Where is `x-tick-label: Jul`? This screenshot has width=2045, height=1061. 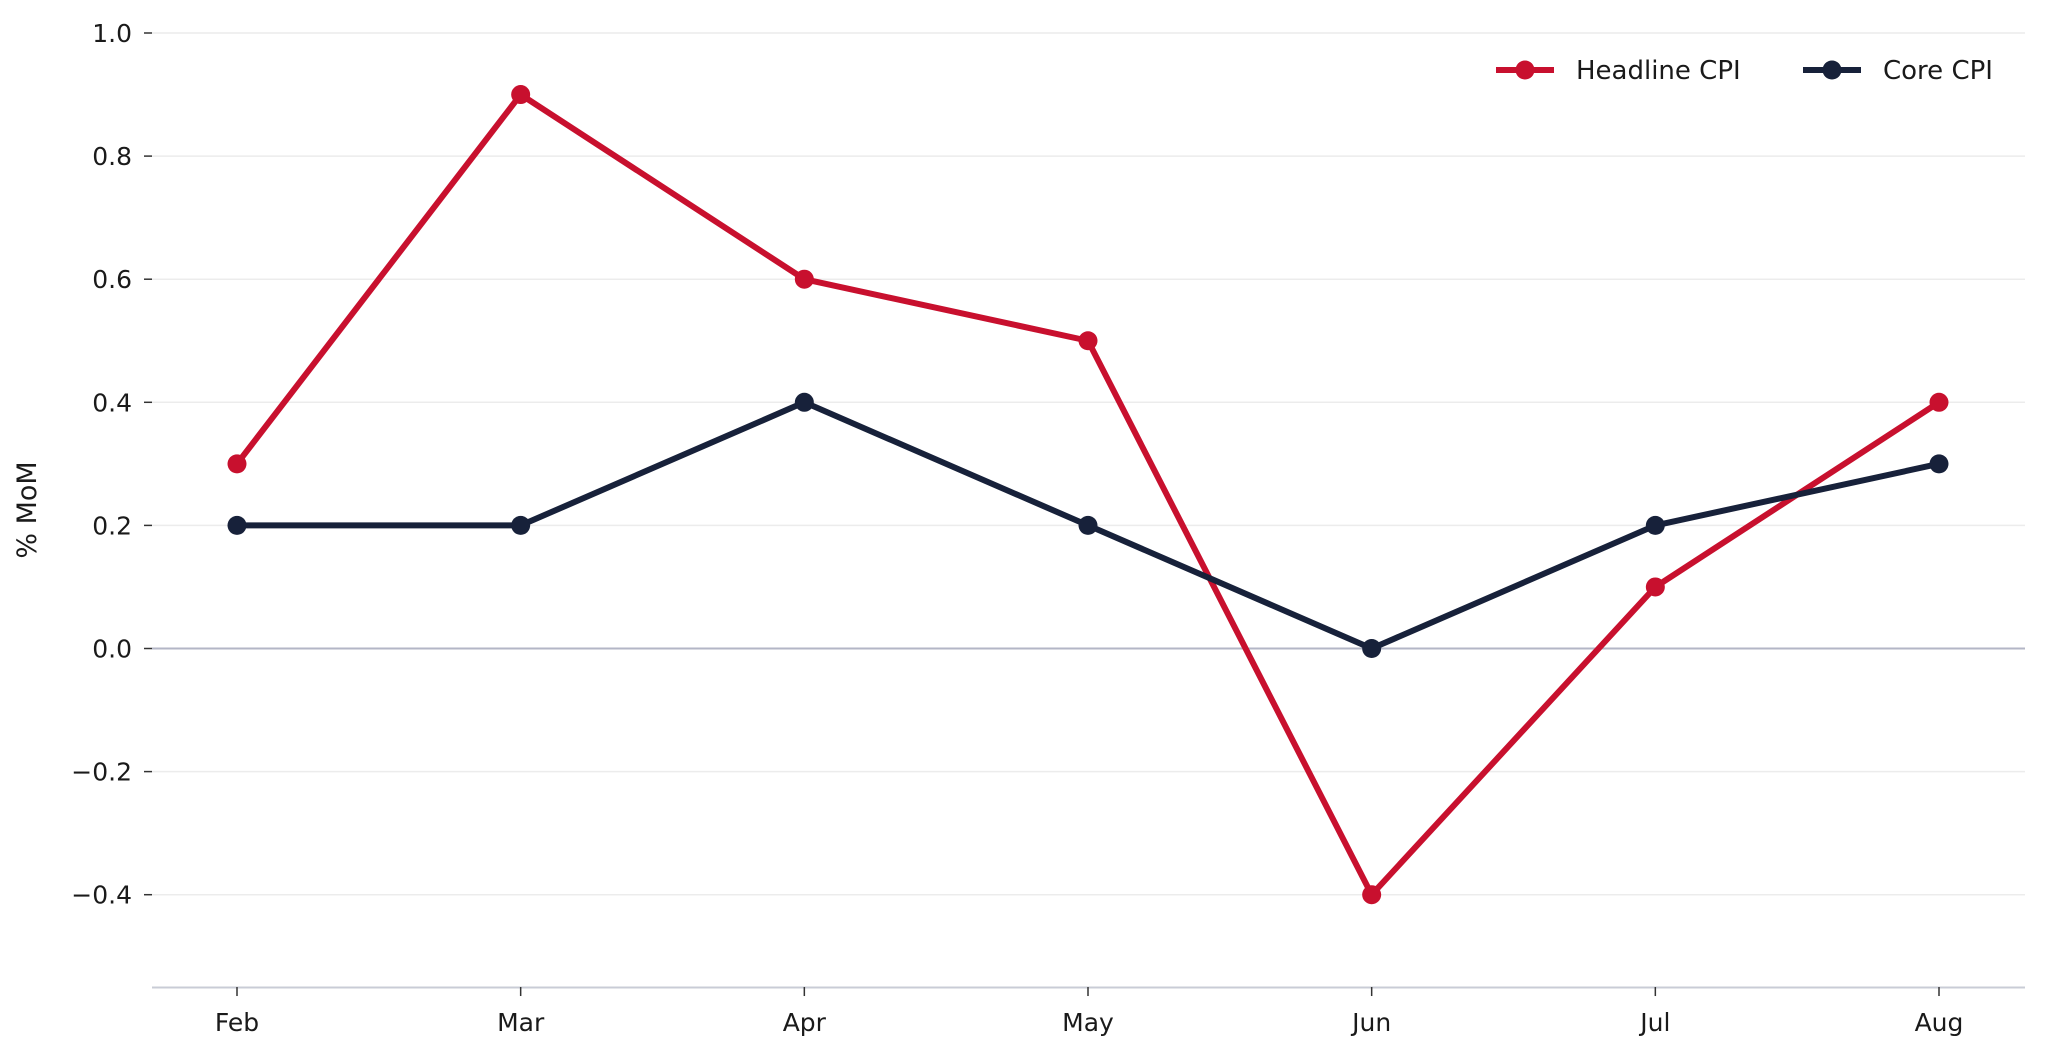 x-tick-label: Jul is located at coordinates (1654, 1022).